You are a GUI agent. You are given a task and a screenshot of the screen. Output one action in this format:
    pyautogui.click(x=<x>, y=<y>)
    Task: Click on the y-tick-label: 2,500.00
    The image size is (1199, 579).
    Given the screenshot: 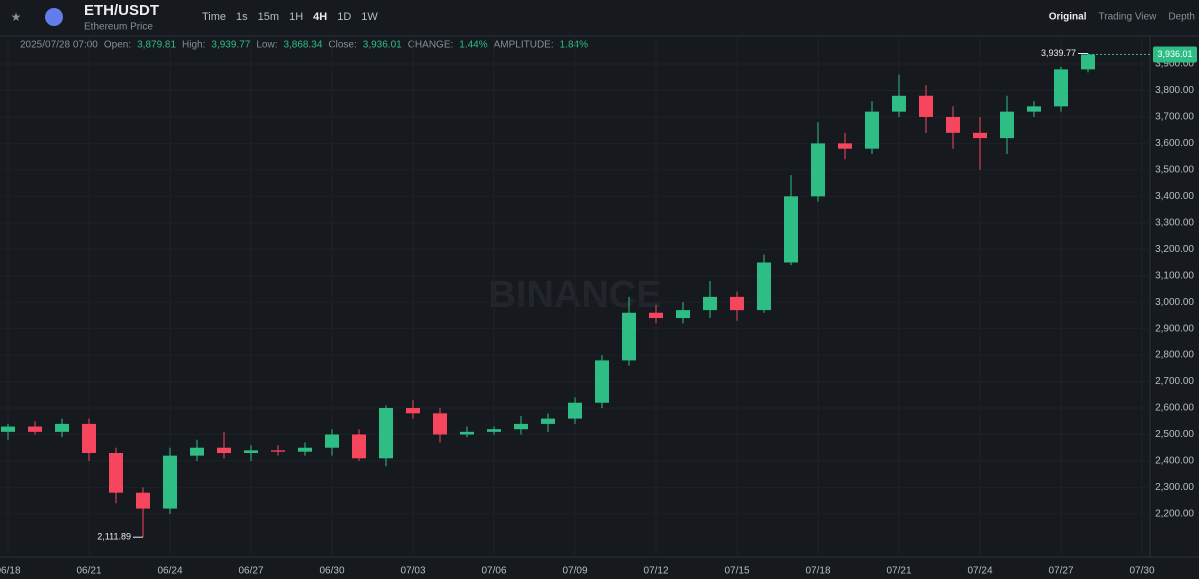 What is the action you would take?
    pyautogui.click(x=1174, y=434)
    